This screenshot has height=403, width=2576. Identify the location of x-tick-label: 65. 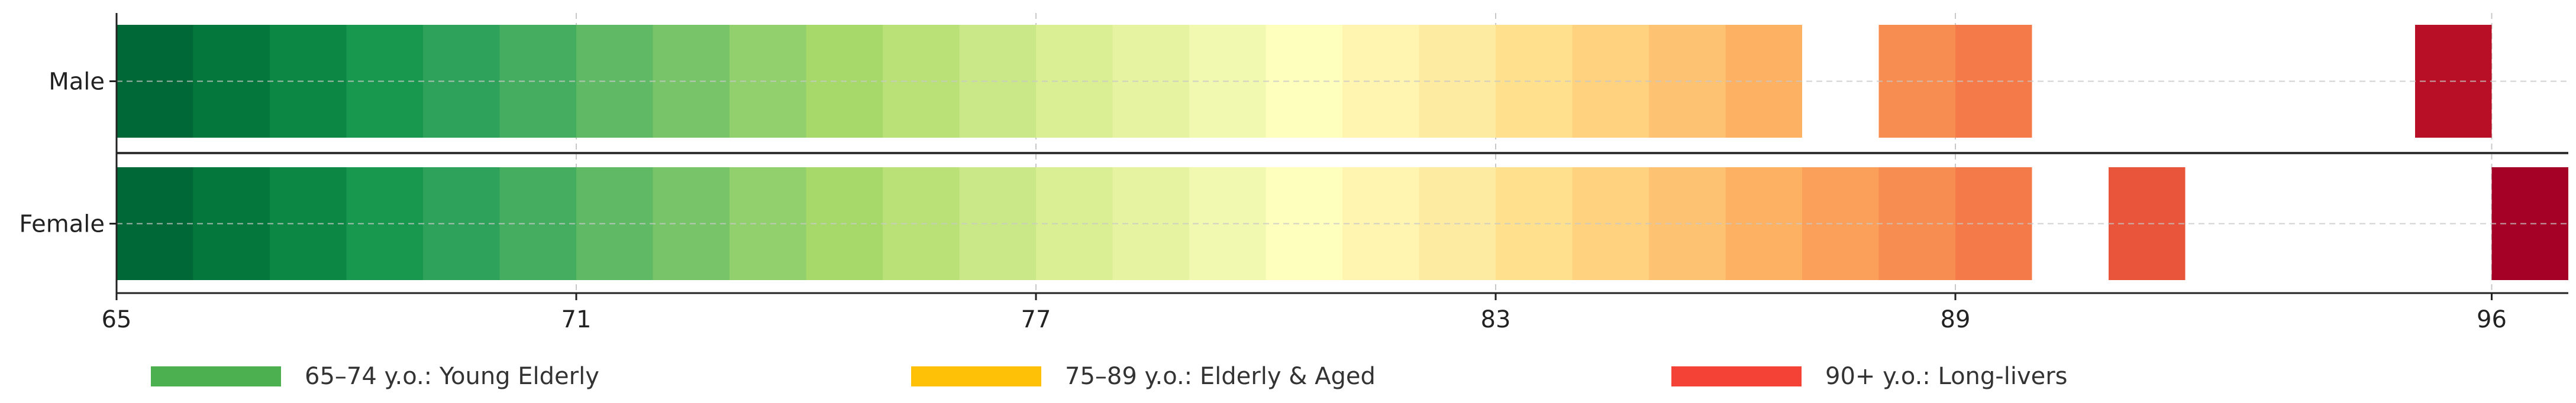
(117, 320).